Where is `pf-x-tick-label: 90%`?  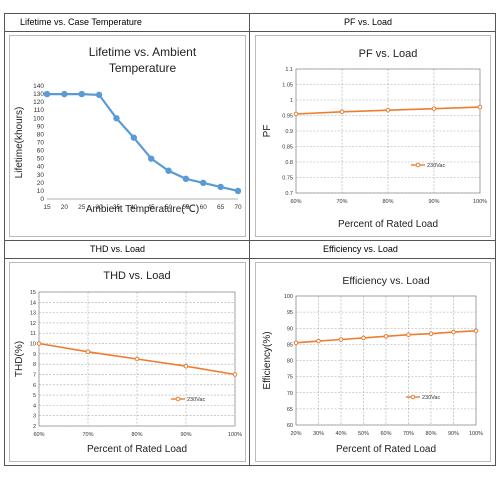 pf-x-tick-label: 90% is located at coordinates (433, 202).